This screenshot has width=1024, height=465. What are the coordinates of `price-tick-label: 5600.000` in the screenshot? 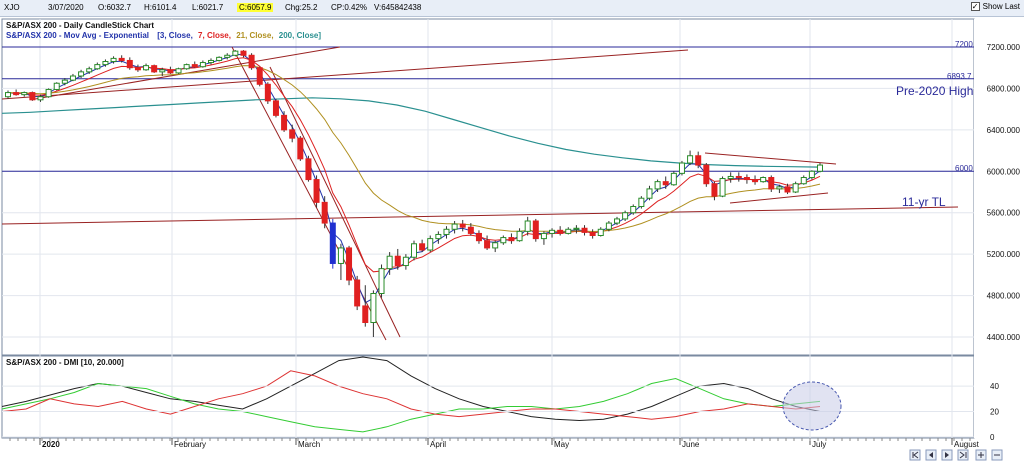 It's located at (1004, 213).